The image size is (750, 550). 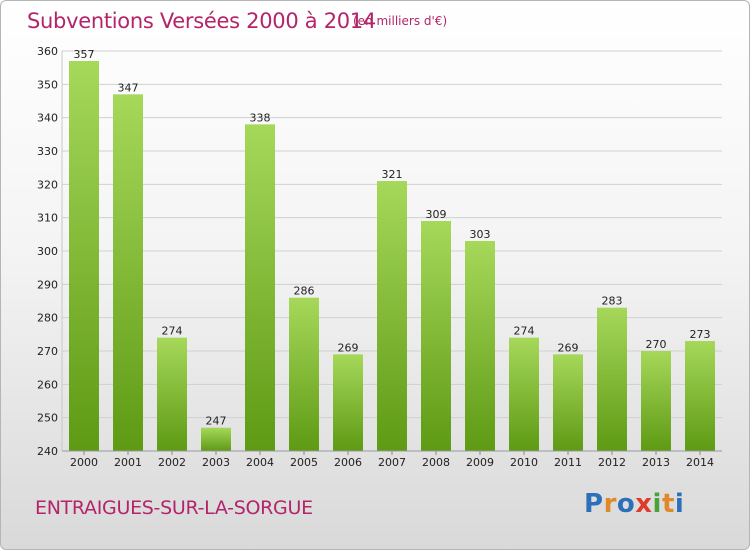 What do you see at coordinates (47, 184) in the screenshot?
I see `y-tick-label: 320` at bounding box center [47, 184].